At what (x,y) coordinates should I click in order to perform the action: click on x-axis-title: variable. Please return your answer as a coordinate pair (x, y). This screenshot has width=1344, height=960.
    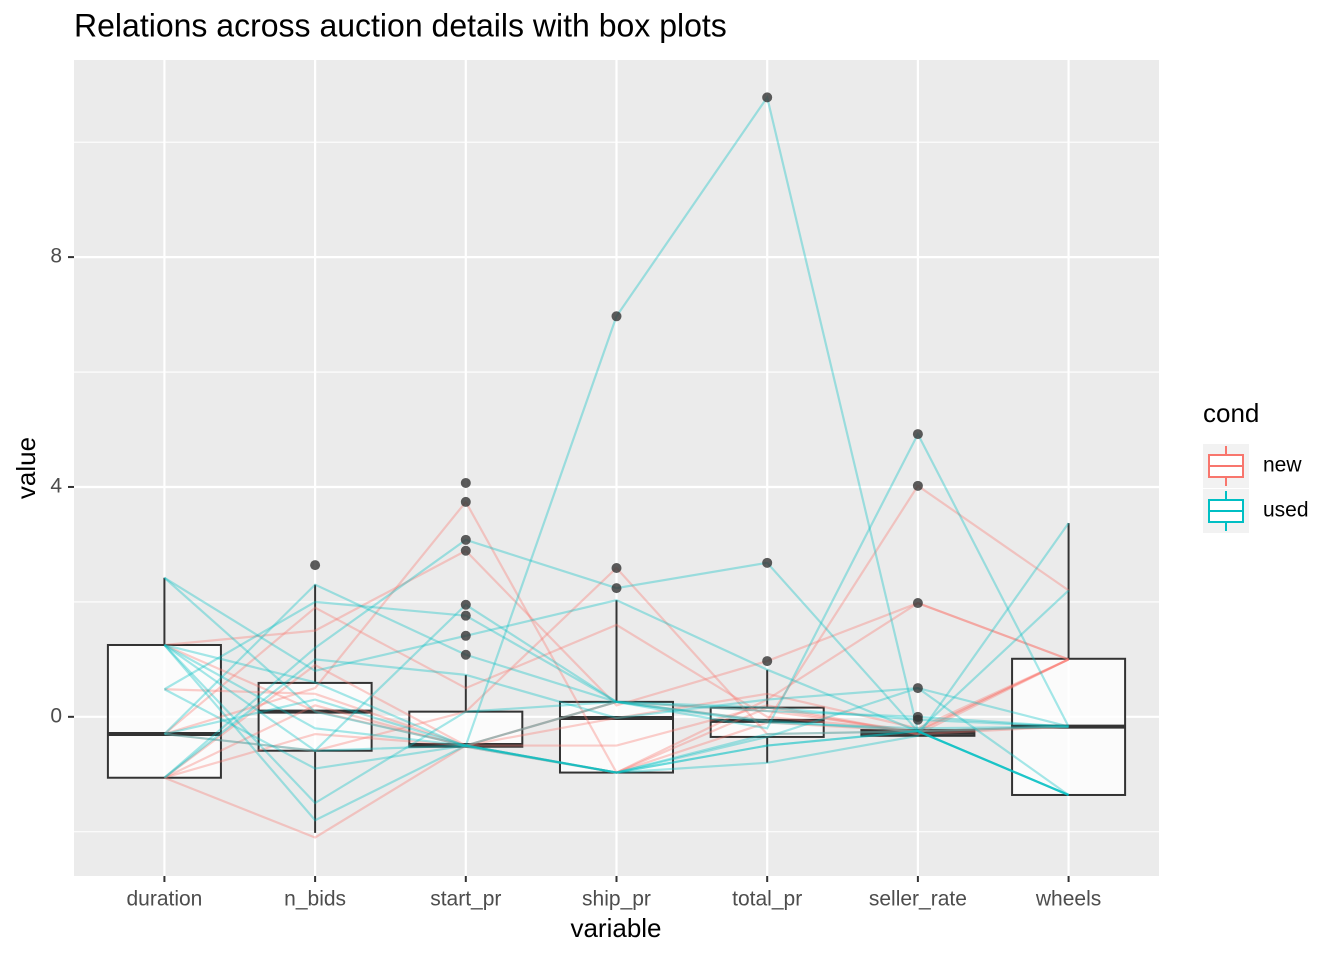
    Looking at the image, I should click on (615, 928).